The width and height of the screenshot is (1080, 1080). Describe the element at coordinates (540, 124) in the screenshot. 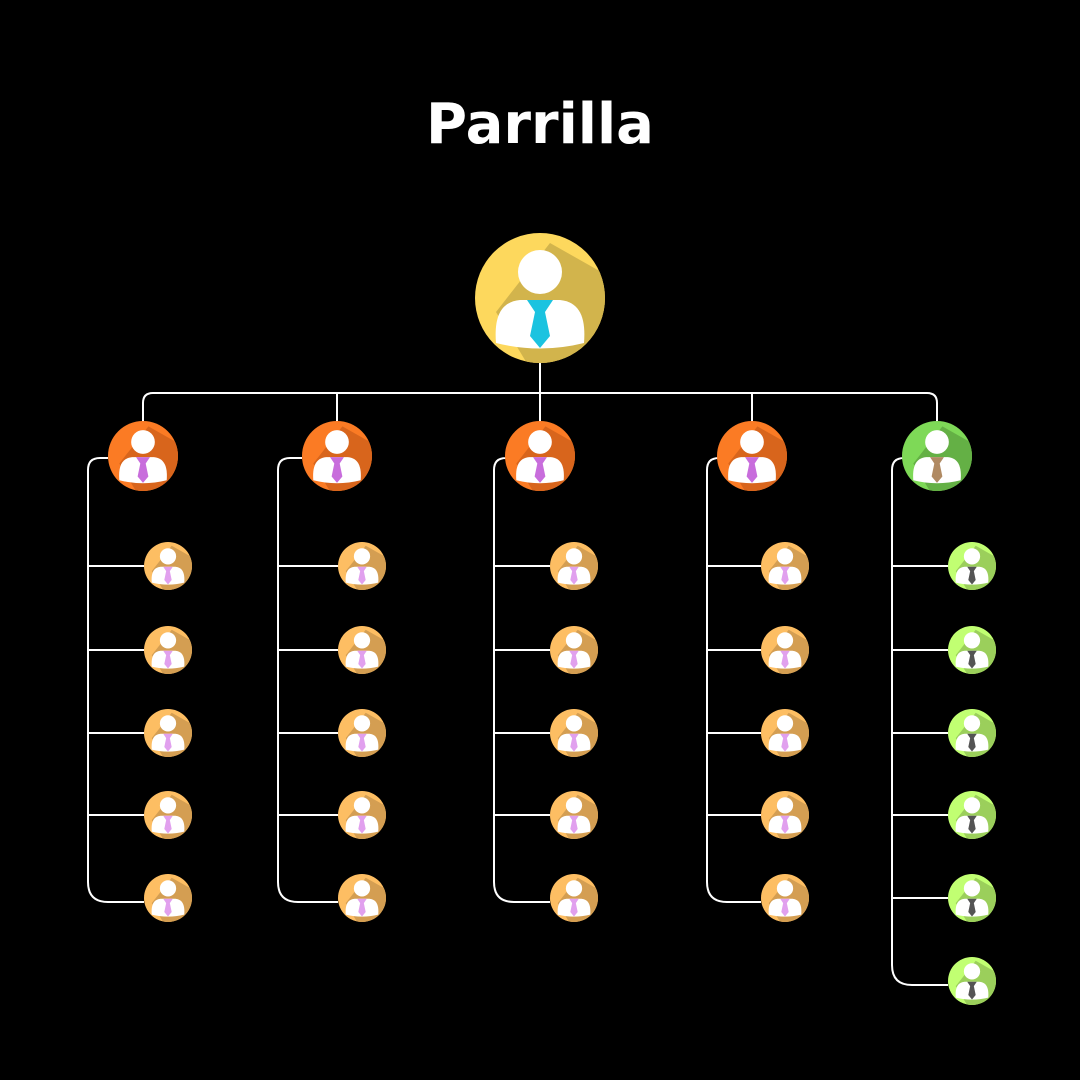

I see `chart-title: Parrilla` at that location.